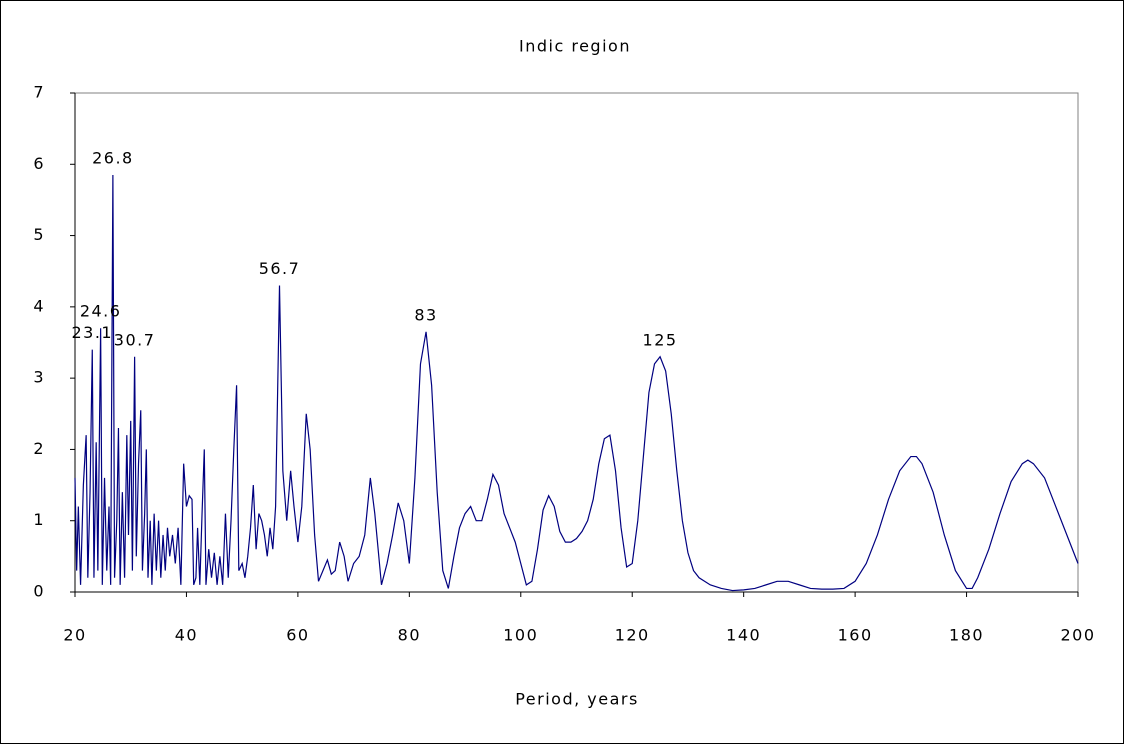 This screenshot has width=1124, height=744. I want to click on peak-label: 24.6, so click(101, 311).